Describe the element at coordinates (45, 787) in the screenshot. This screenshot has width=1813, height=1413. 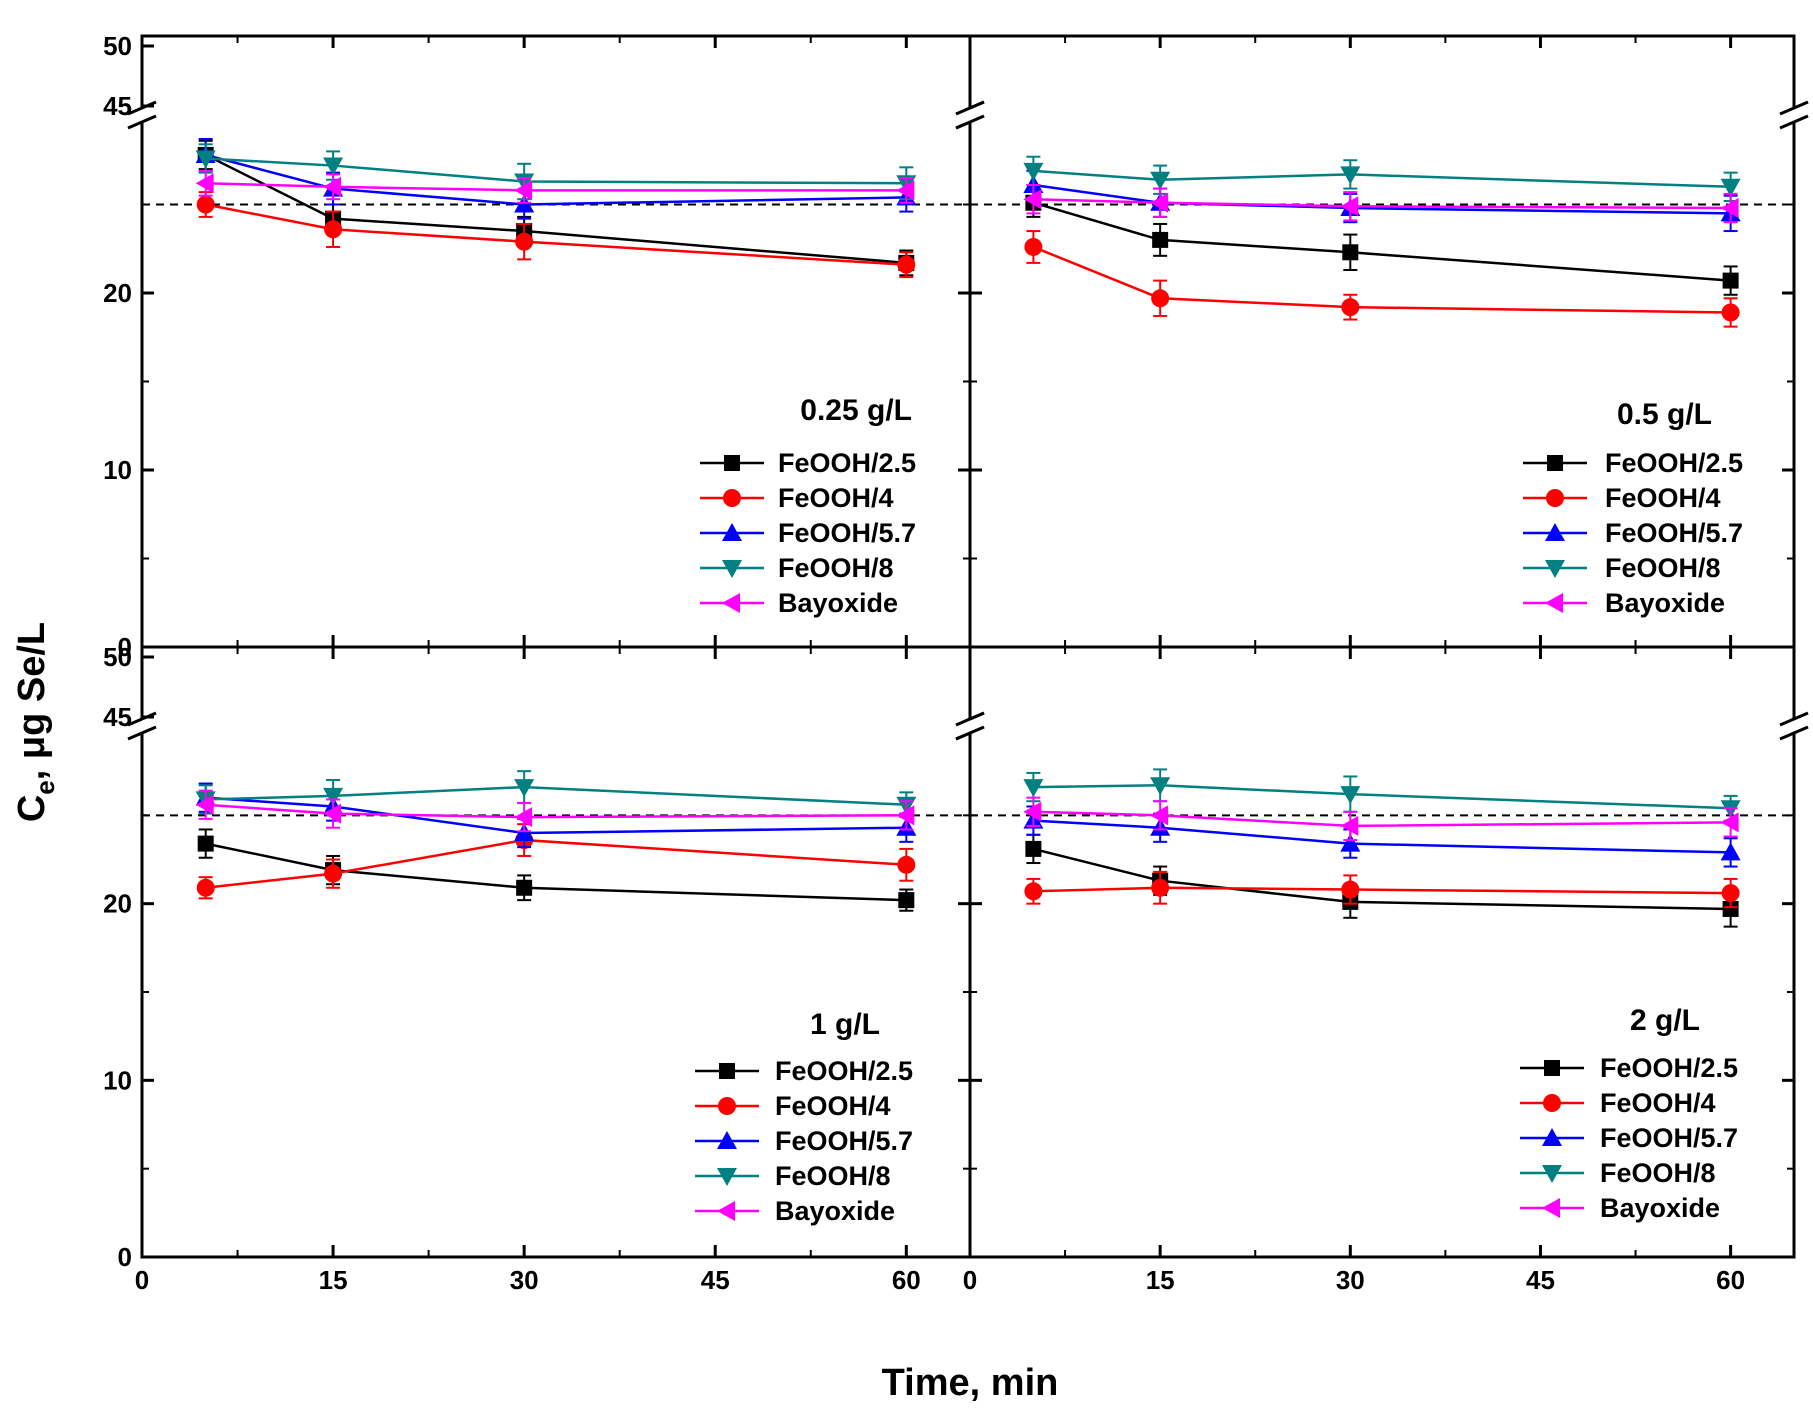
I see `y-axis-title-subscript: e` at that location.